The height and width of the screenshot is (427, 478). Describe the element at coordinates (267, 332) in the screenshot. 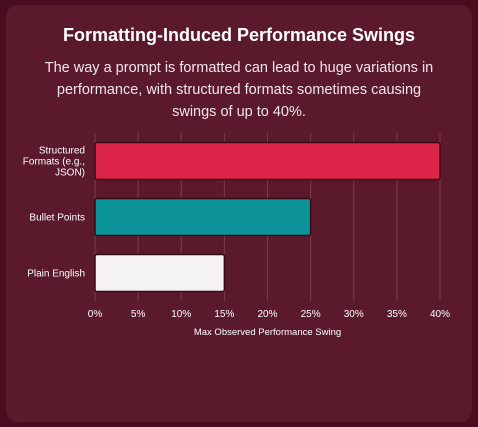

I see `x-axis-label: Max Observed Performance Swing` at that location.